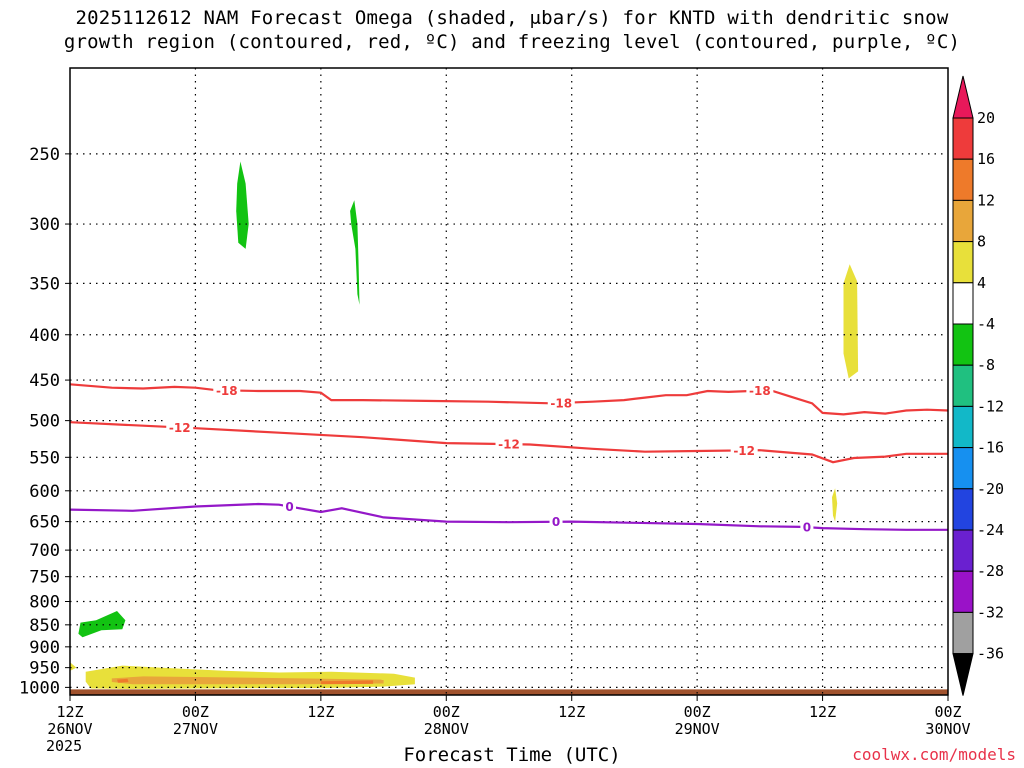 This screenshot has width=1024, height=768. I want to click on y-tick-label-850: 850, so click(44, 626).